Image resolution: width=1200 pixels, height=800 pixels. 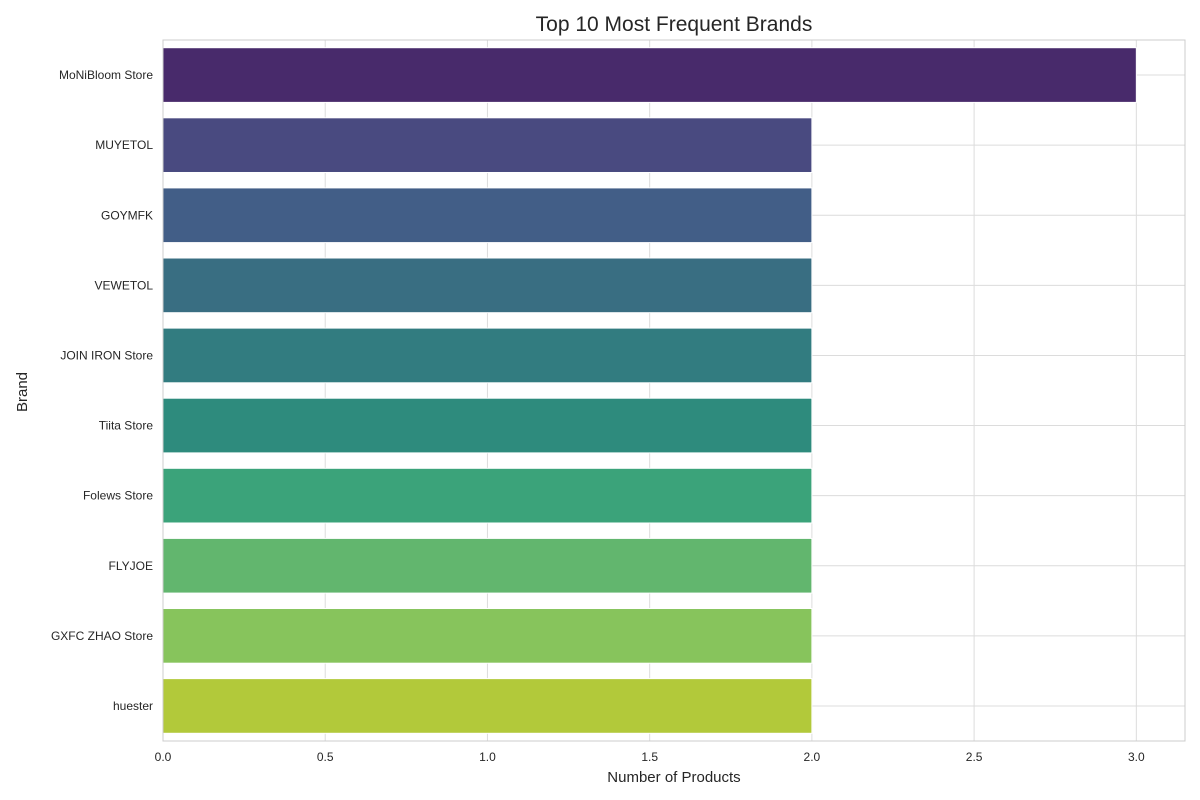 I want to click on x-tick-label: 3.0, so click(x=1136, y=757).